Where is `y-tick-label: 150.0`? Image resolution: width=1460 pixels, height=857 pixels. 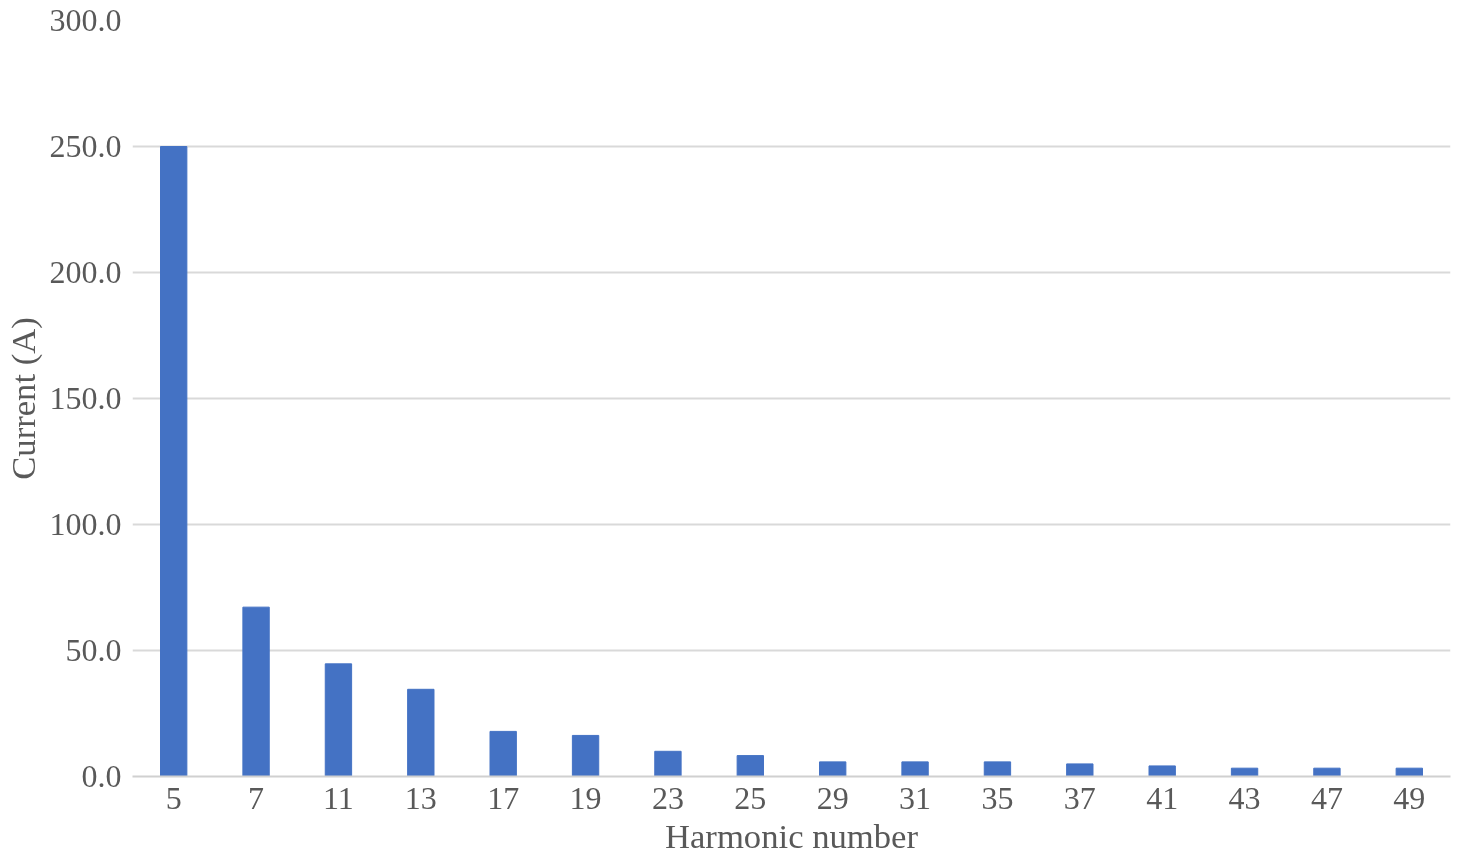
y-tick-label: 150.0 is located at coordinates (85, 398).